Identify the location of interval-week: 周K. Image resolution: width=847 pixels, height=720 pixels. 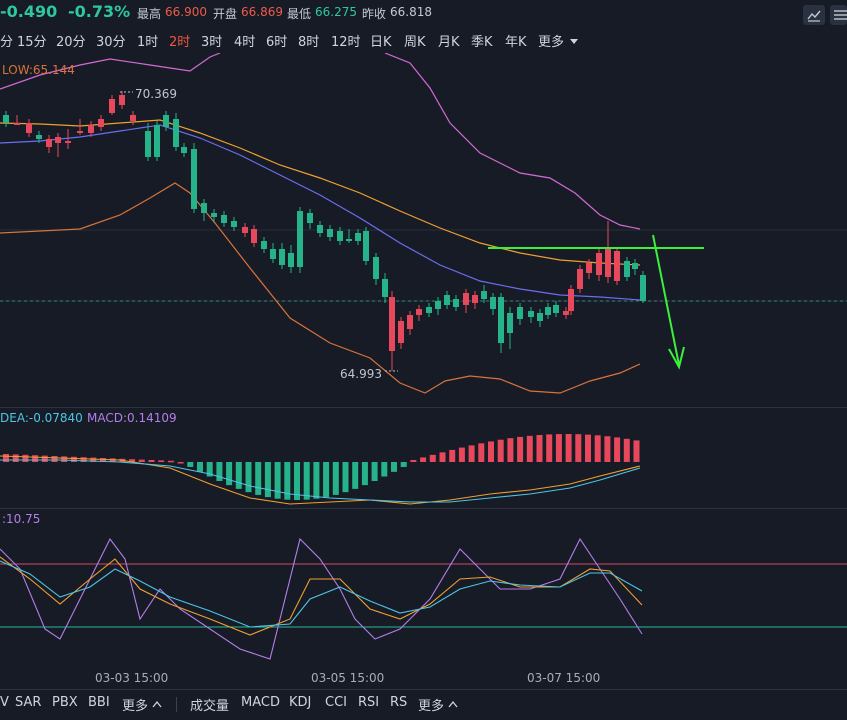
(415, 42).